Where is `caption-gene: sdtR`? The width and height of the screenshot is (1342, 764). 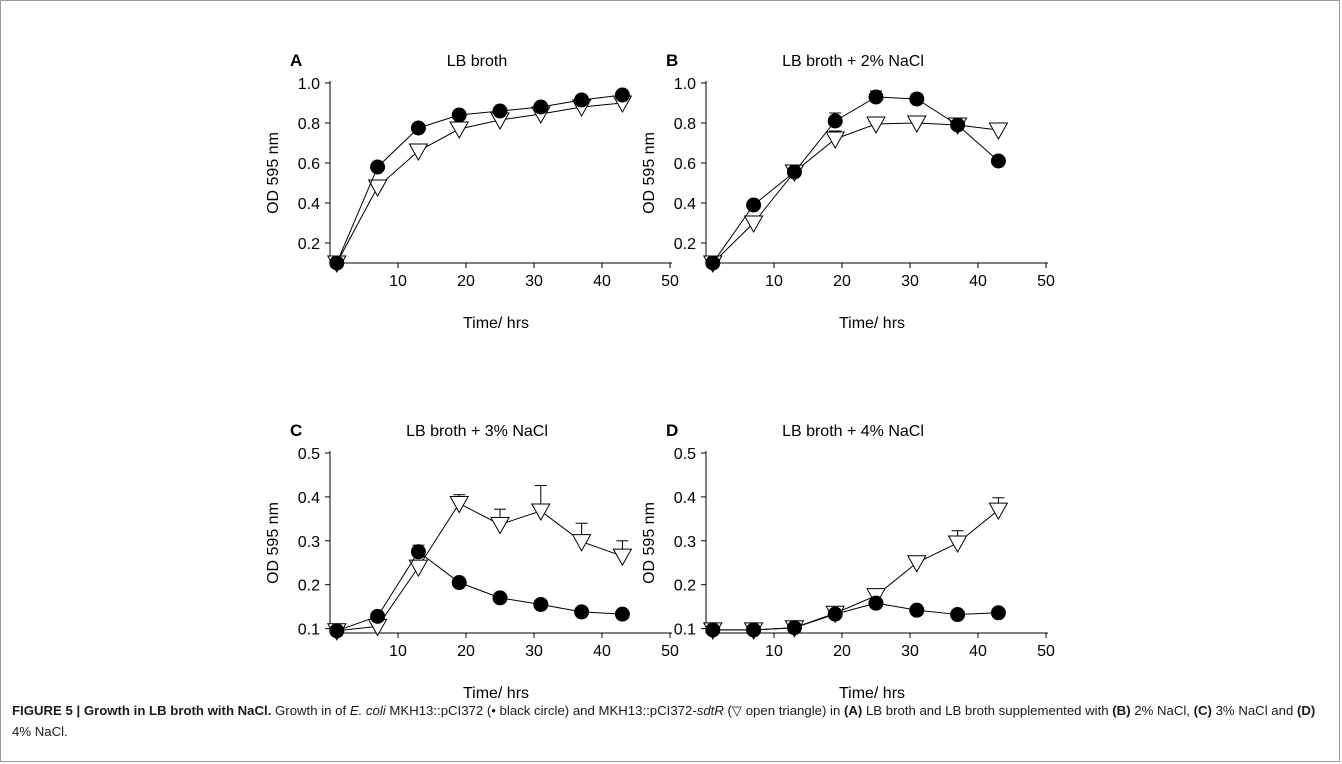
caption-gene: sdtR is located at coordinates (710, 710).